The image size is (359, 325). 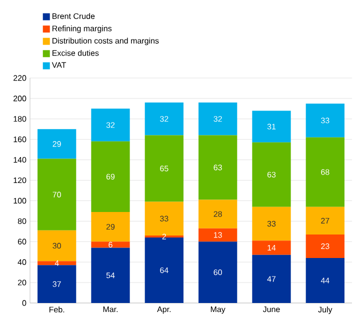 I want to click on y-tick-label: 220, so click(x=20, y=78).